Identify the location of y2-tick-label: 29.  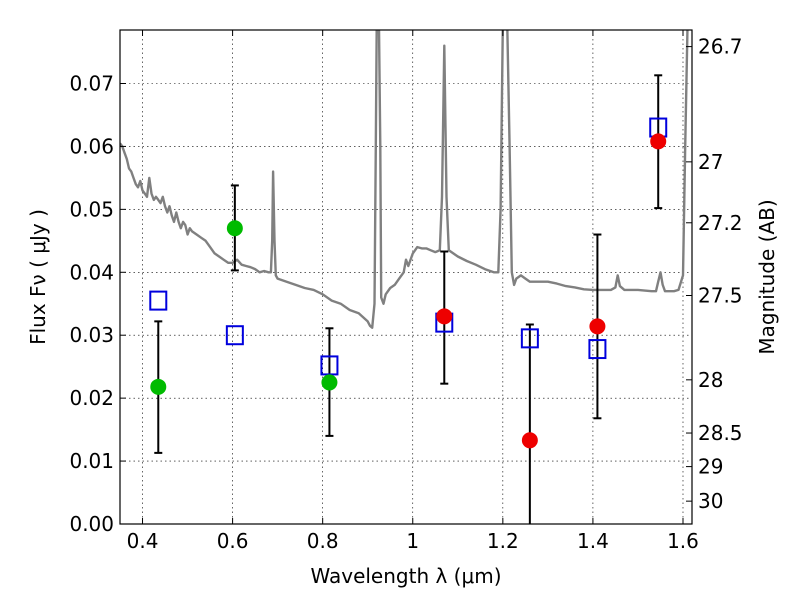
(710, 467).